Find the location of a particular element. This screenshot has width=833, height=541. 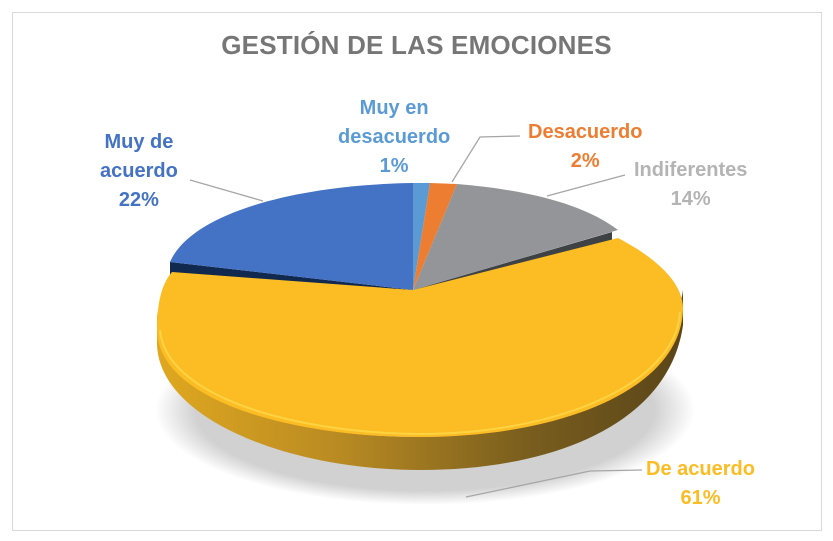

label-text: Desacuerdo is located at coordinates (585, 132).